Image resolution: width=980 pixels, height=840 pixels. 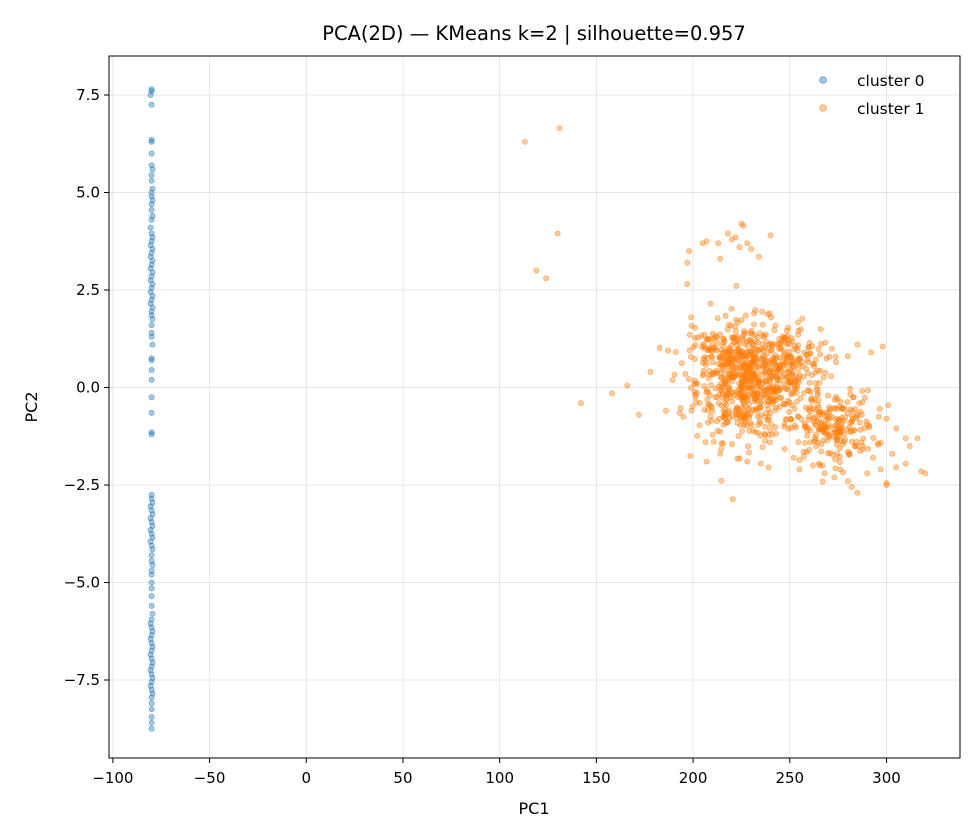 What do you see at coordinates (886, 778) in the screenshot?
I see `x-tick-label: 300` at bounding box center [886, 778].